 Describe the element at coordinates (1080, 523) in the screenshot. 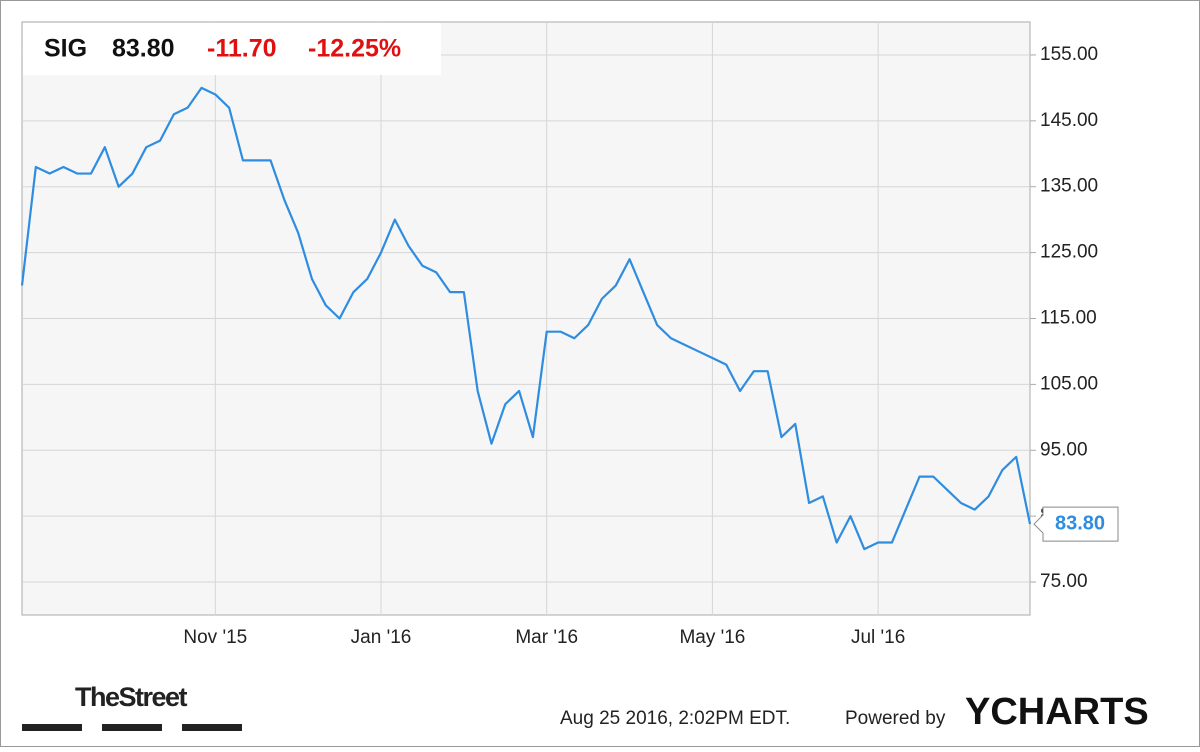

I see `last-value-label: 83.80` at that location.